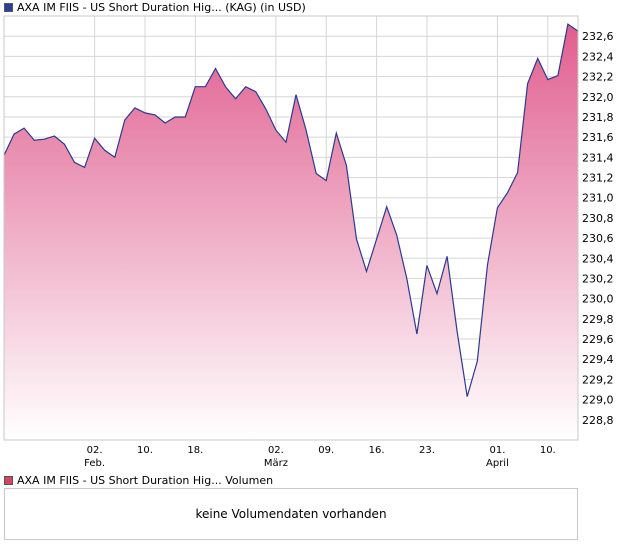  I want to click on y-tick-label: 232,4, so click(598, 56).